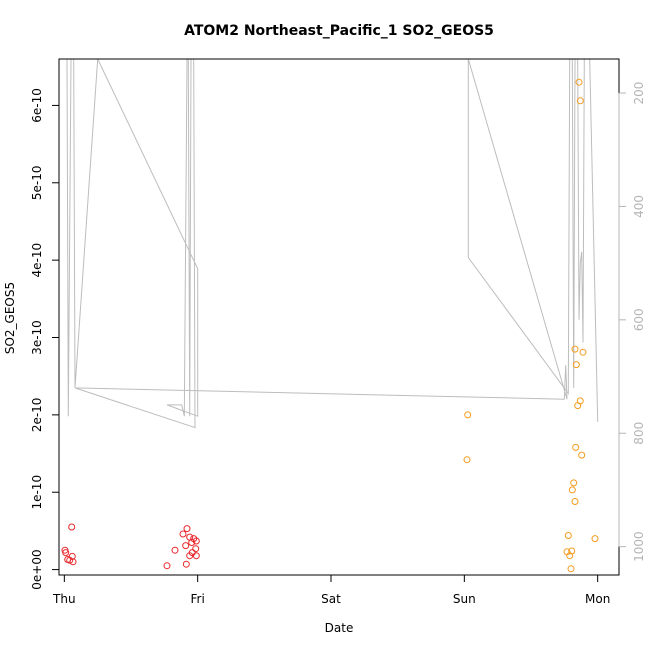 The height and width of the screenshot is (650, 650). Describe the element at coordinates (45, 339) in the screenshot. I see `y-axis: 0e+00 1e-10 2e-10 3e-10 4e-10 5e-10 6e-10` at that location.